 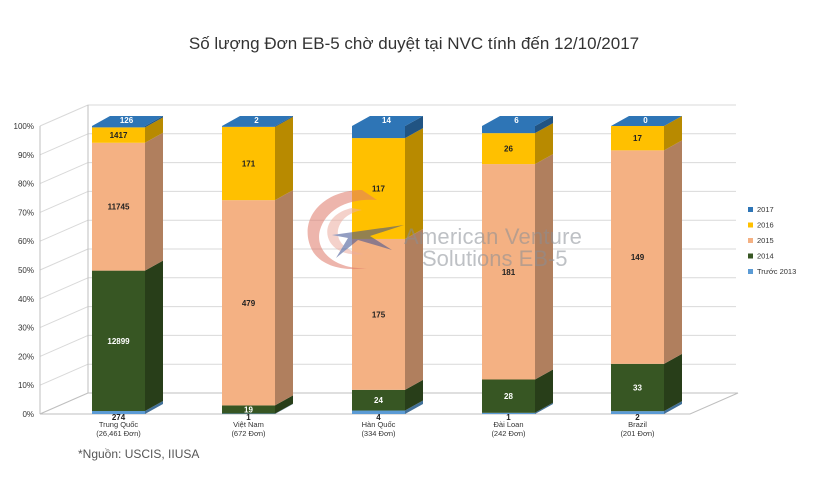 I want to click on bar-segment-brazil-truoc-2013, so click(x=637, y=412).